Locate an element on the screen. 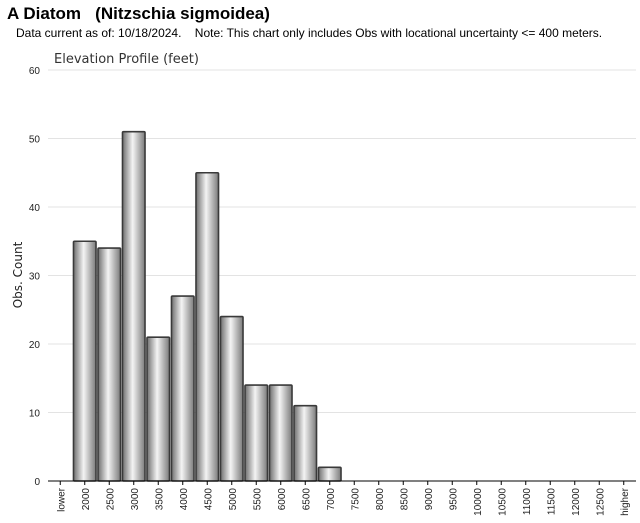  x-tick-label: 9500 is located at coordinates (453, 499).